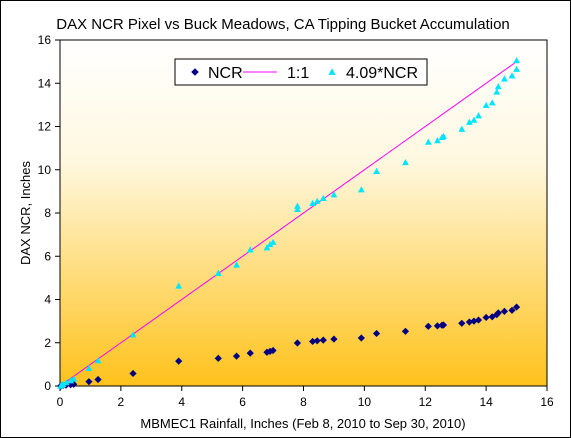  Describe the element at coordinates (181, 402) in the screenshot. I see `x-tick-label: 4` at that location.